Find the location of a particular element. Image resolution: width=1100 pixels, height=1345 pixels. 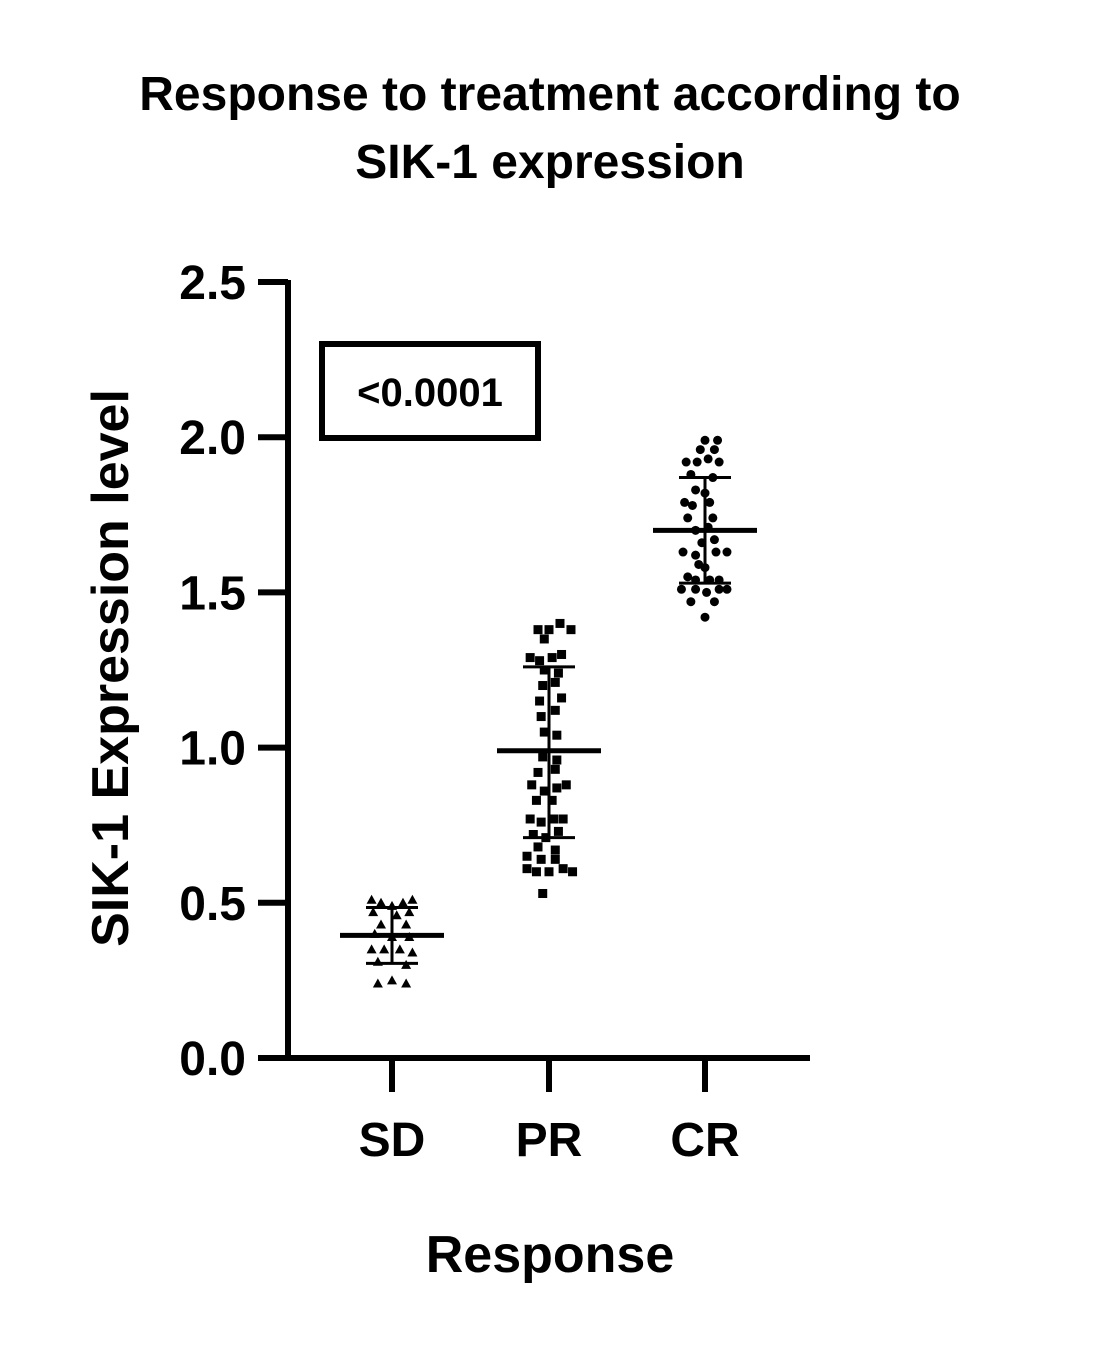

chart-title-line-1: Response to treatment according to is located at coordinates (549, 94).